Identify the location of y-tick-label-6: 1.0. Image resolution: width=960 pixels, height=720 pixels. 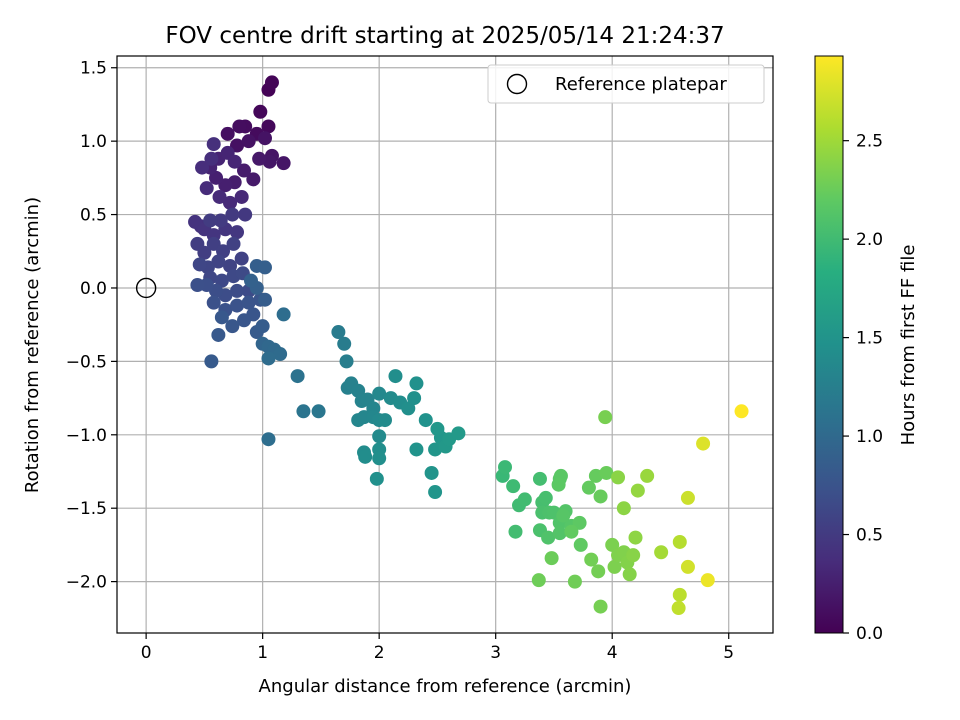
(93, 142).